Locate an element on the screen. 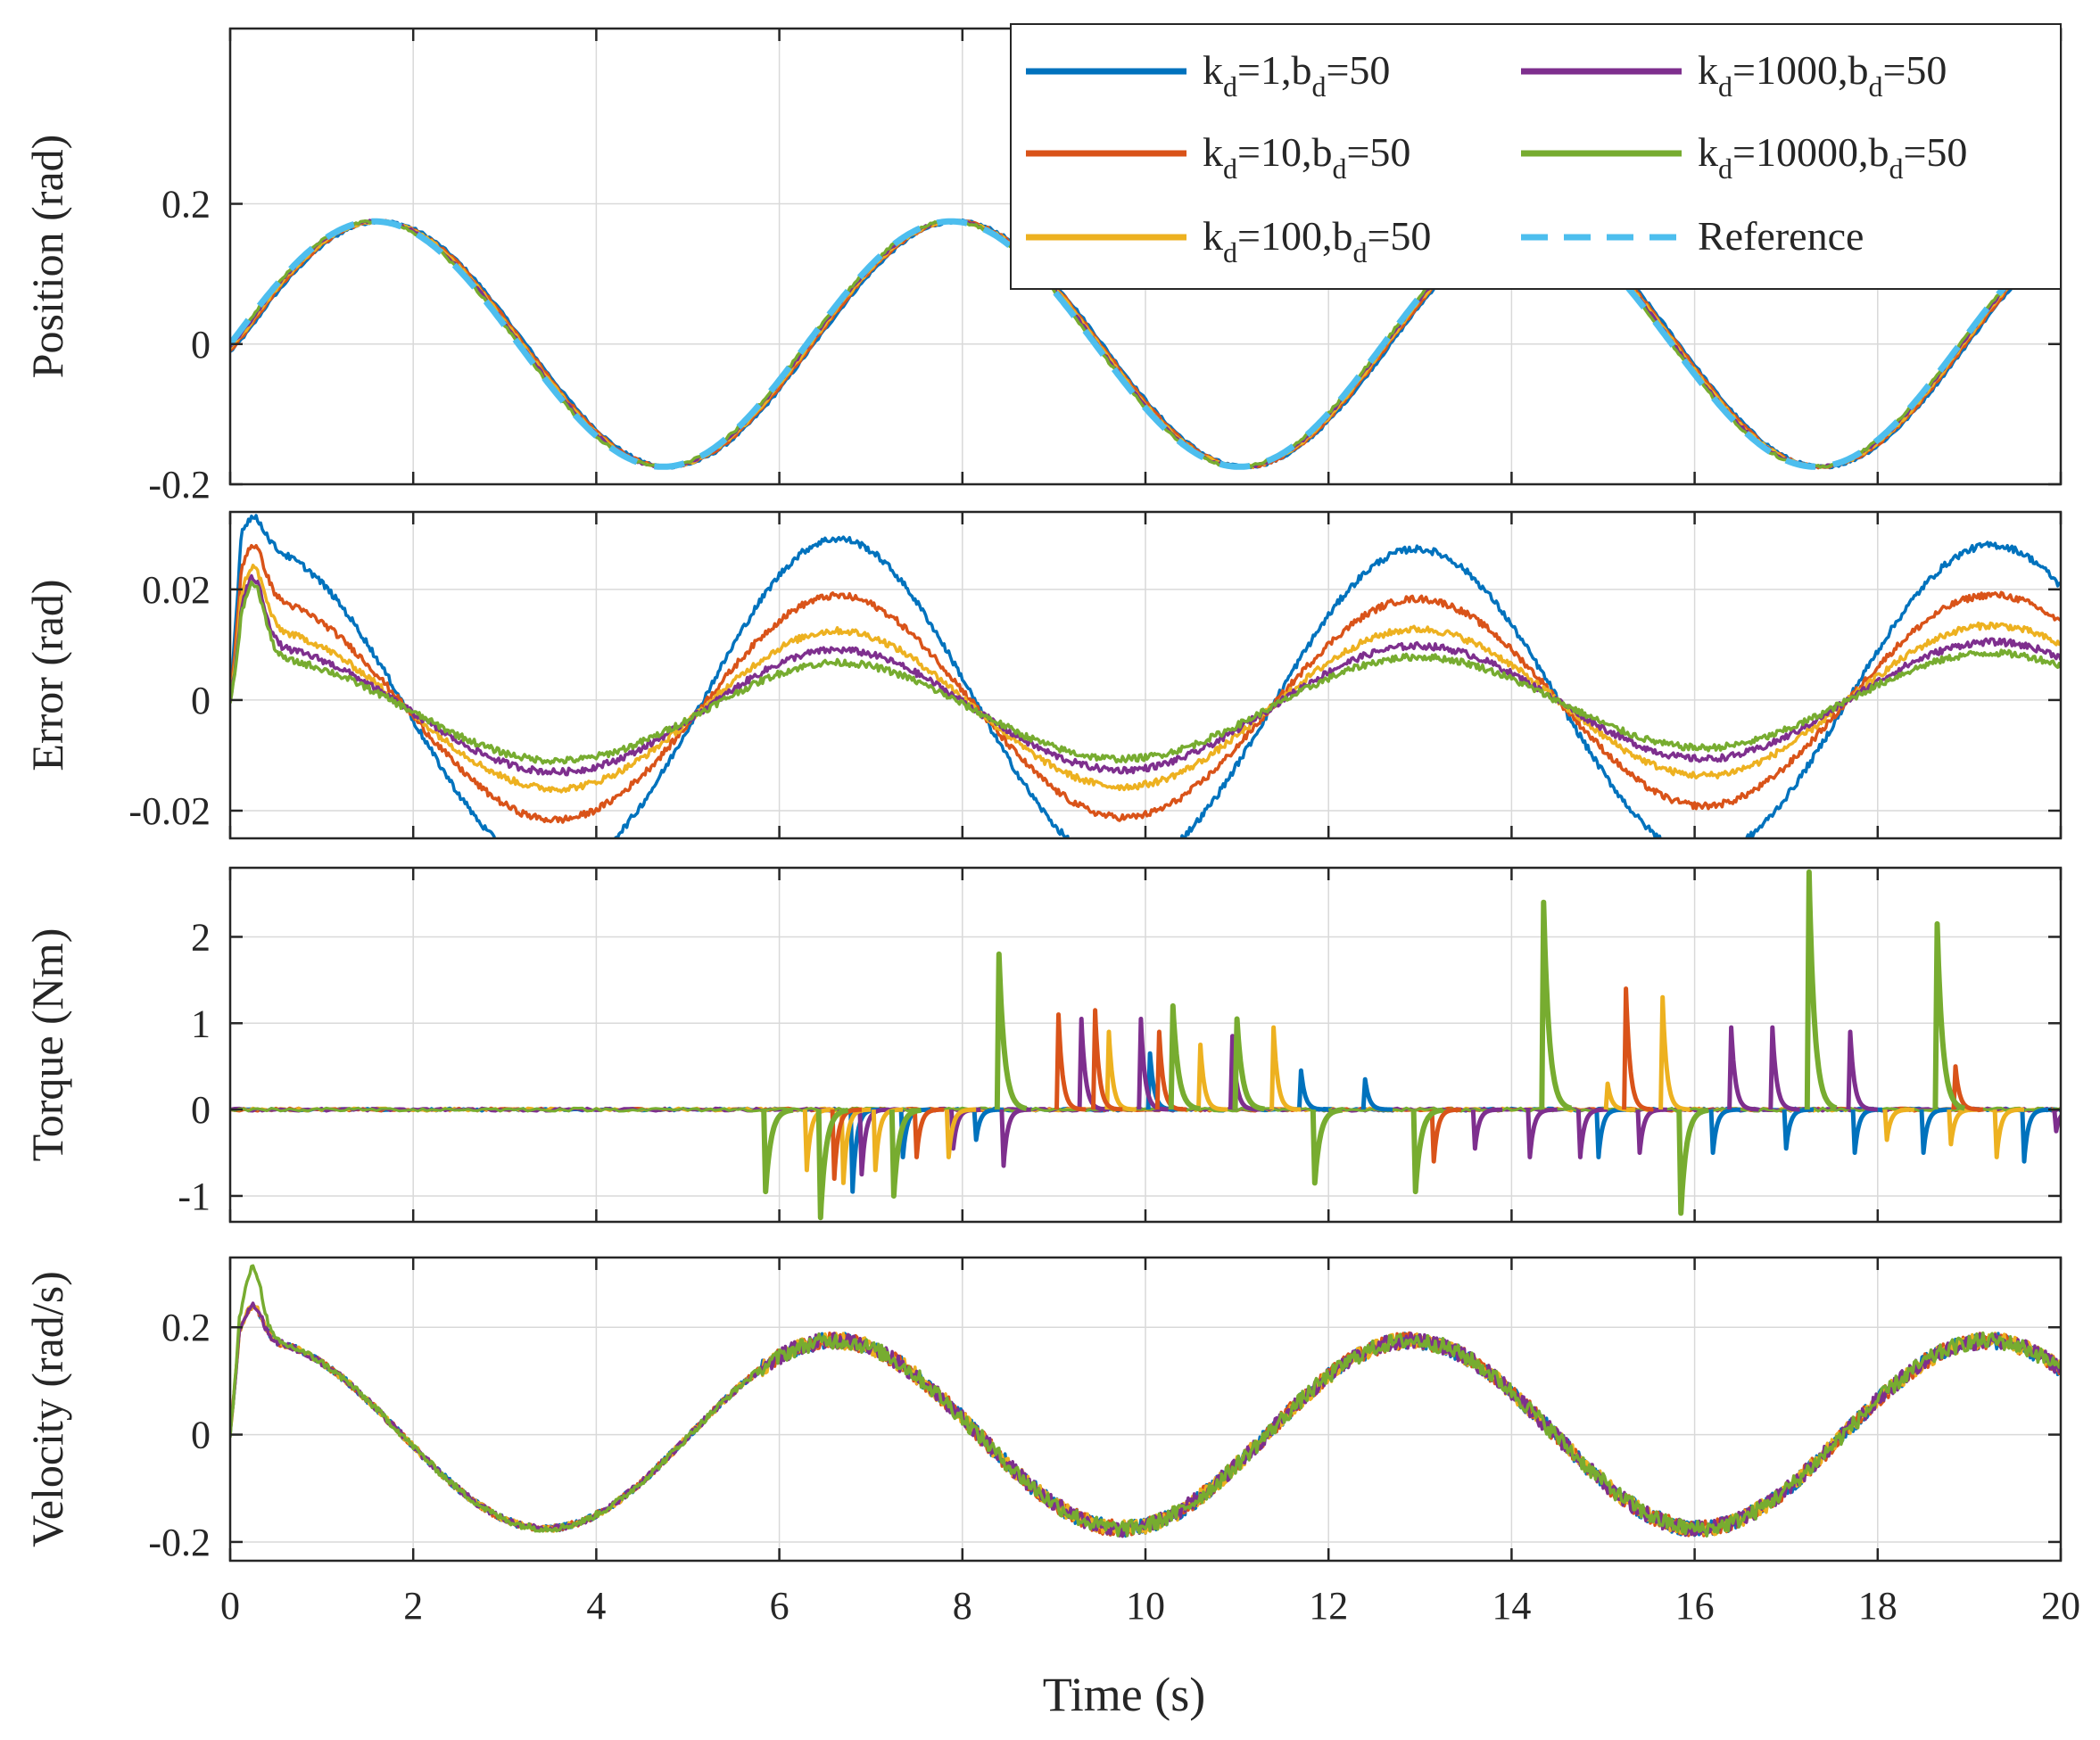  x-tick-label: 16 is located at coordinates (1695, 1606).